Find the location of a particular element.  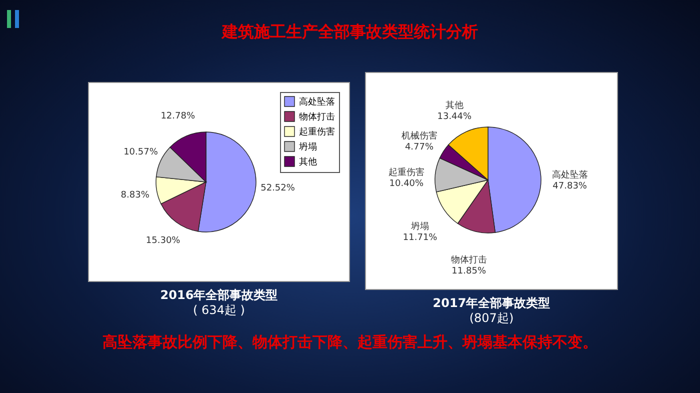

text: 建筑施工生产全部事故类型统计分析 is located at coordinates (349, 32).